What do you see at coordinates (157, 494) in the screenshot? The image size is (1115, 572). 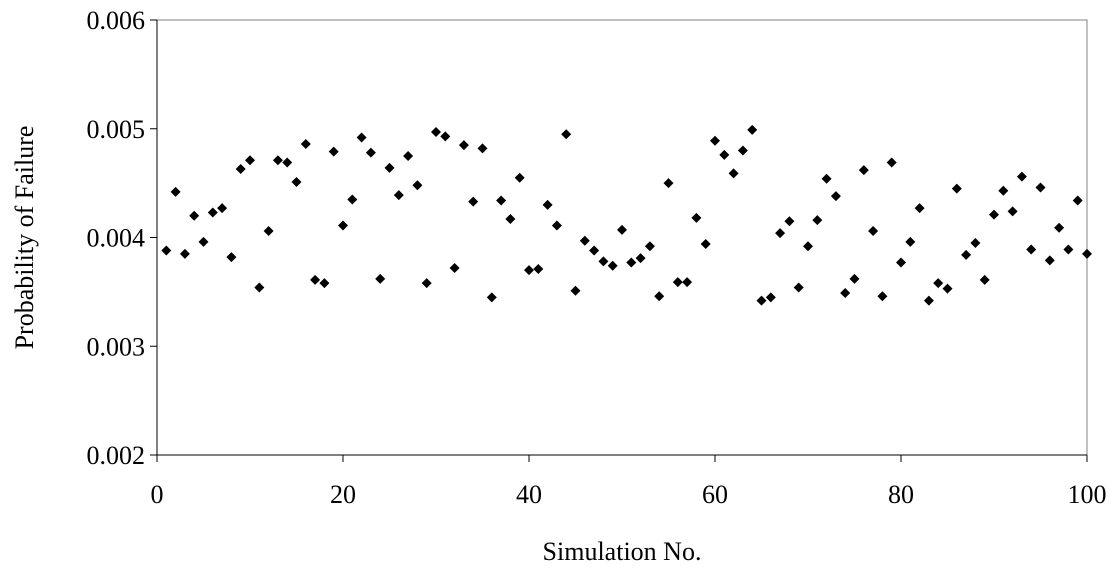 I see `x-tick-label: 0` at bounding box center [157, 494].